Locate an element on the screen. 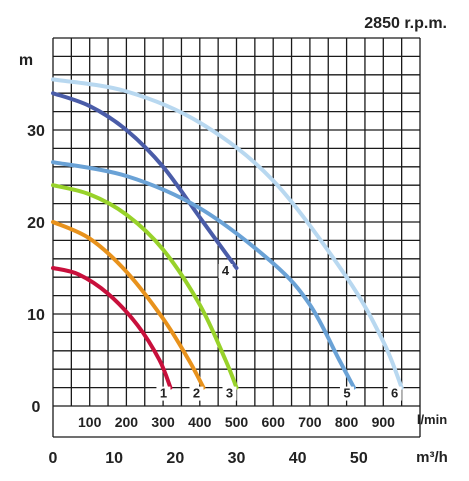 The image size is (469, 481). curve-label-5: 5 is located at coordinates (346, 393).